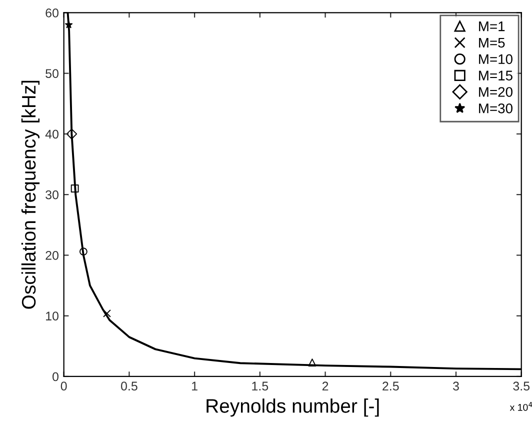 The height and width of the screenshot is (423, 532). Describe the element at coordinates (456, 386) in the screenshot. I see `x-tick-label: 3` at that location.